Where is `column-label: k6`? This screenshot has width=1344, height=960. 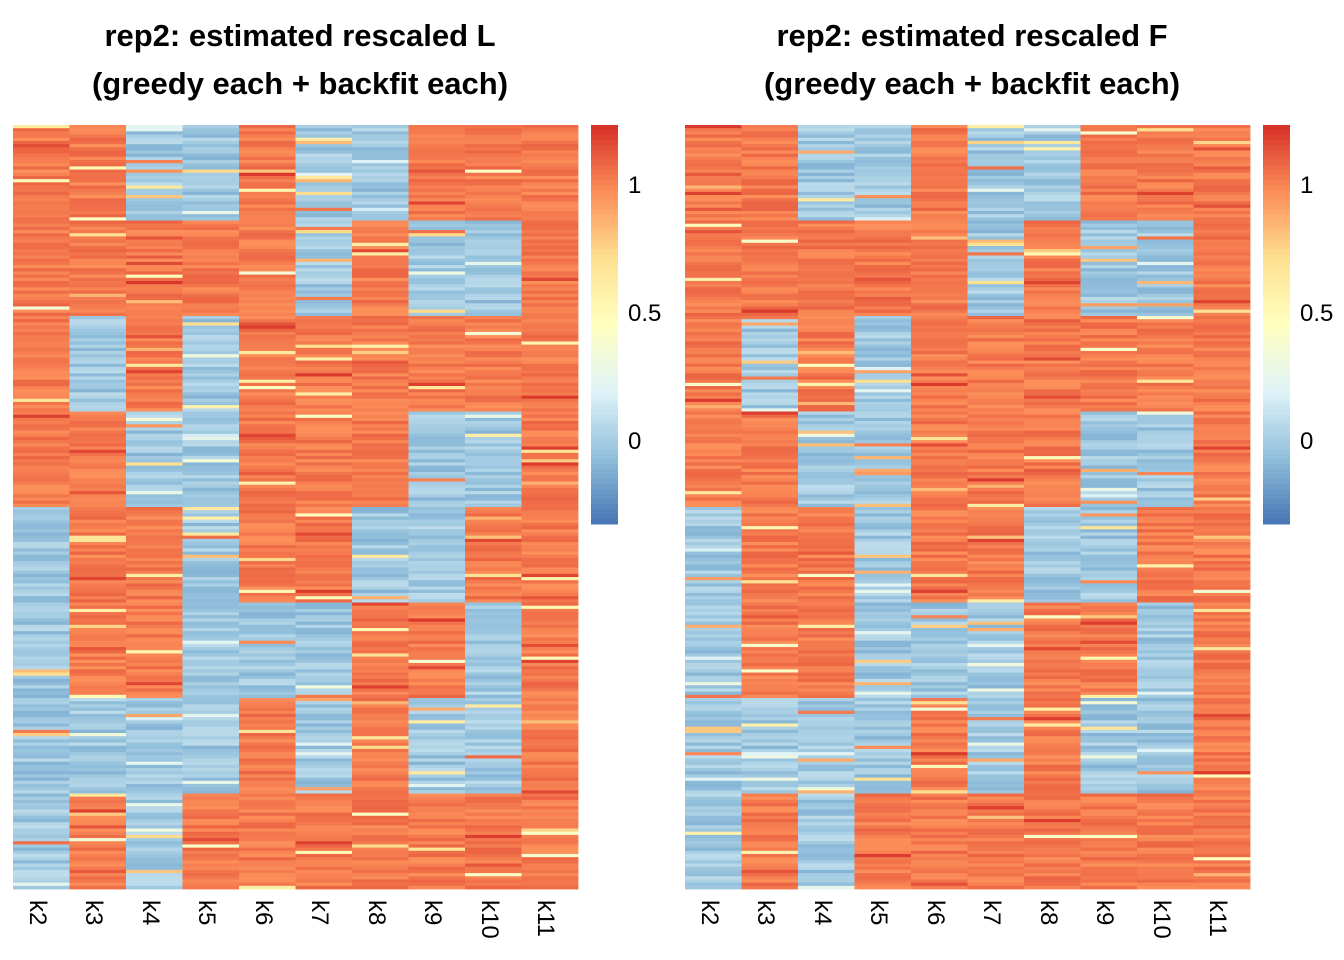
column-label: k6 is located at coordinates (935, 913).